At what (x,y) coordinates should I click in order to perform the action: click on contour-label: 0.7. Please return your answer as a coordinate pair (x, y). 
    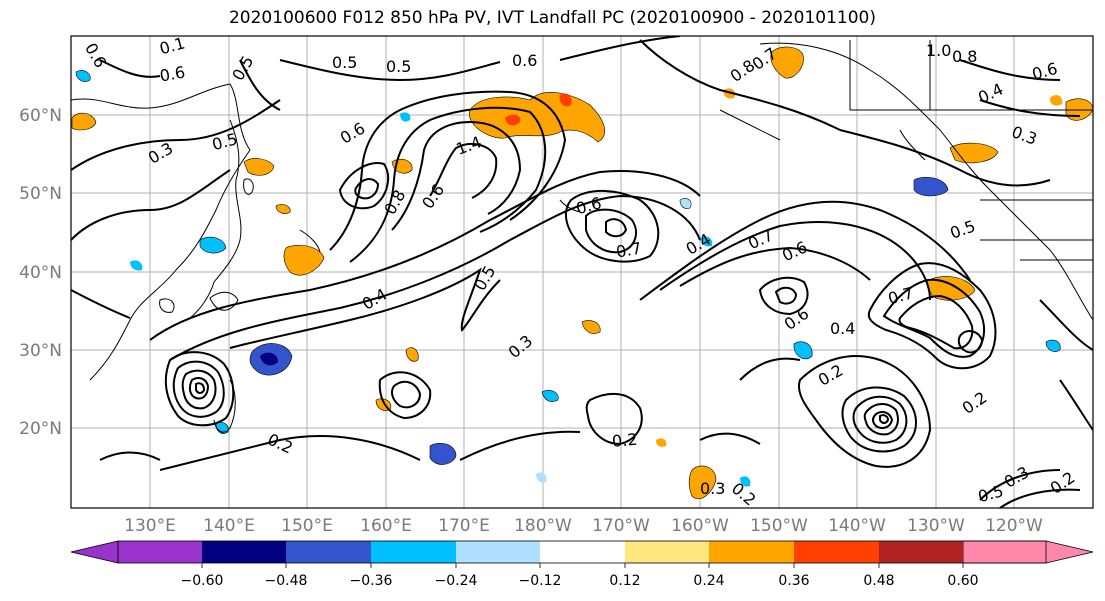
    Looking at the image, I should click on (629, 249).